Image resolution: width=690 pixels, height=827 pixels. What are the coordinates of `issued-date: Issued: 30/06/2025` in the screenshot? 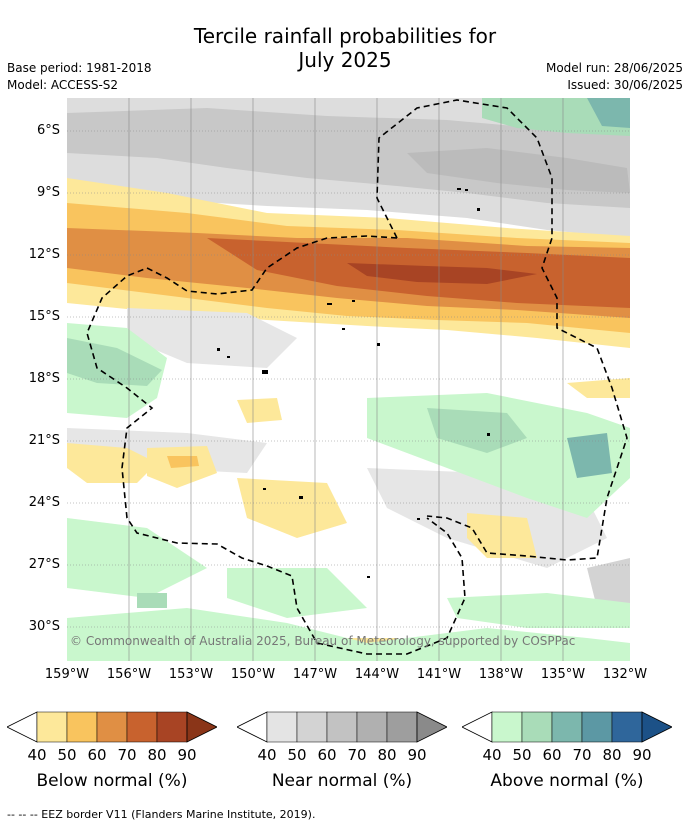 It's located at (625, 85).